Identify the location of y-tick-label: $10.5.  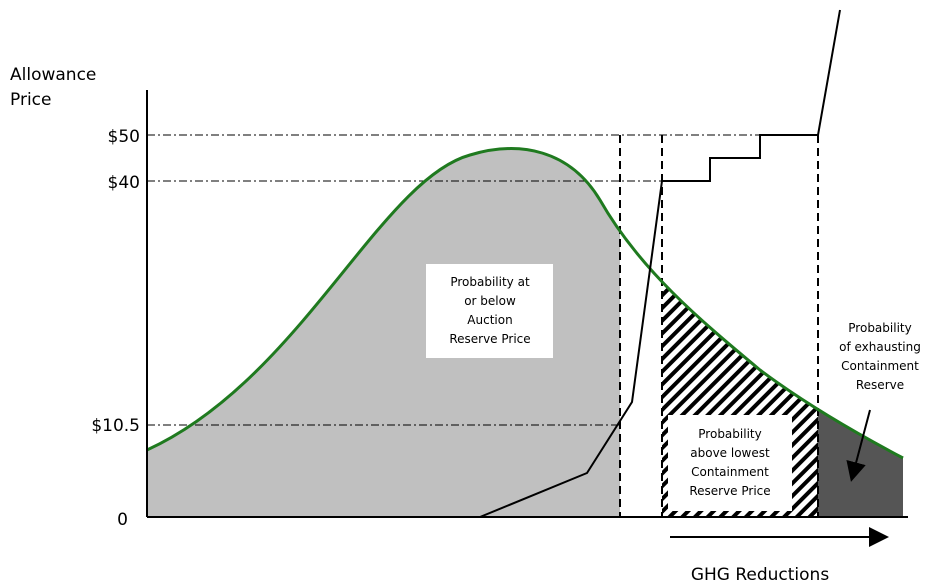
(115, 426).